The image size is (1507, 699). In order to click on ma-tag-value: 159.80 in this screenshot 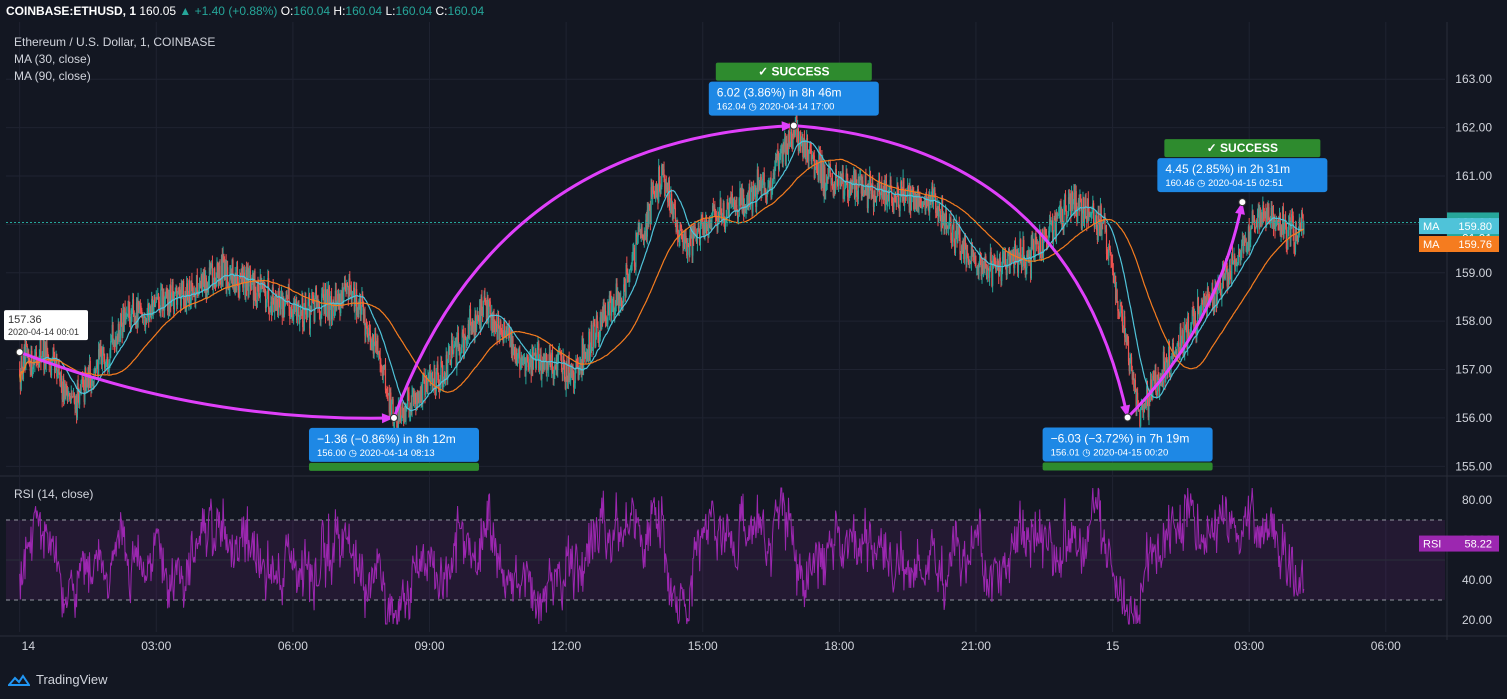, I will do `click(1475, 227)`.